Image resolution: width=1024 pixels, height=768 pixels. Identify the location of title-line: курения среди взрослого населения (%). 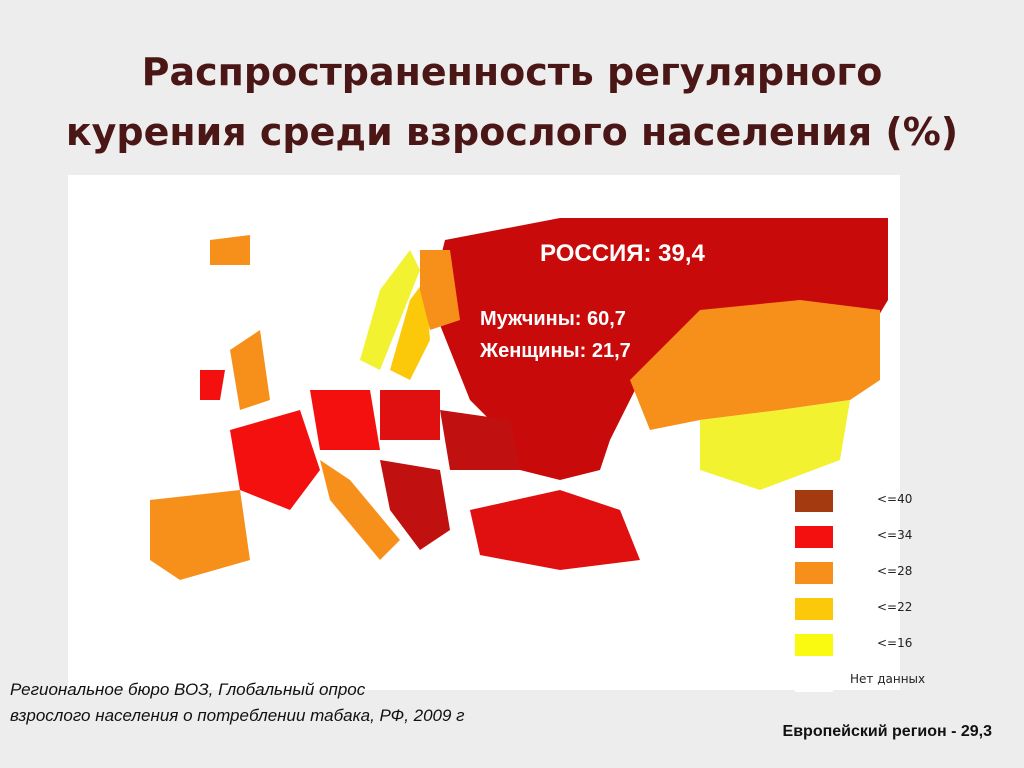
(512, 132).